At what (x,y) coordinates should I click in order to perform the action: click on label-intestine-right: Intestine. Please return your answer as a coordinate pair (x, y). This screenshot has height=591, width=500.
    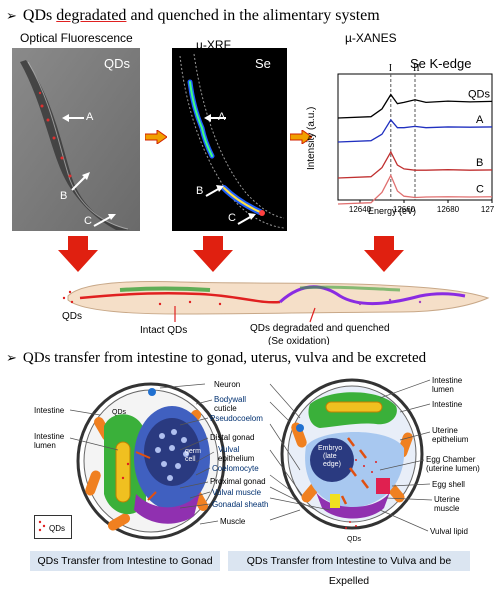
    Looking at the image, I should click on (447, 404).